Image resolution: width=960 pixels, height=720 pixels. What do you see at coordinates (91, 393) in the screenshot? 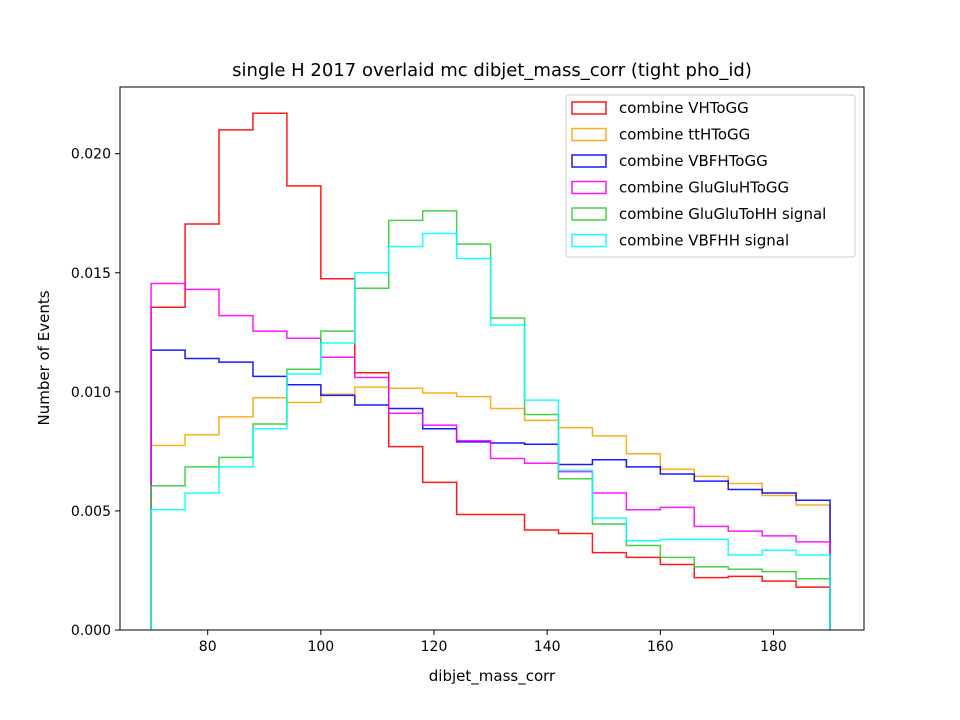
I see `y-tick-label: 0.010` at bounding box center [91, 393].